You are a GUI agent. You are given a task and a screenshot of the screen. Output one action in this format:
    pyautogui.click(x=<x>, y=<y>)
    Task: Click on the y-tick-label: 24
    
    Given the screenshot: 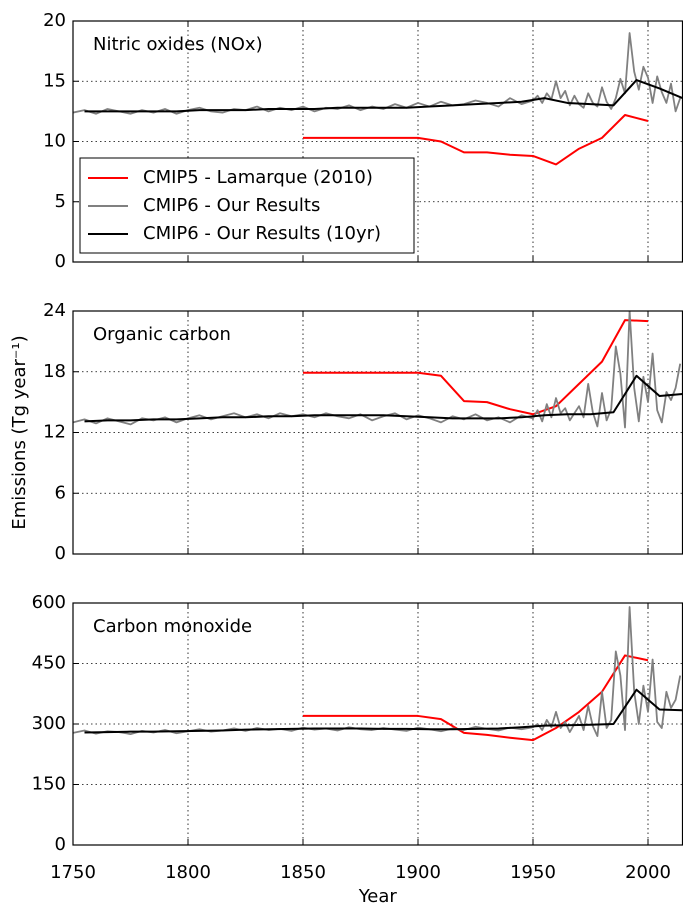 What is the action you would take?
    pyautogui.click(x=54, y=310)
    